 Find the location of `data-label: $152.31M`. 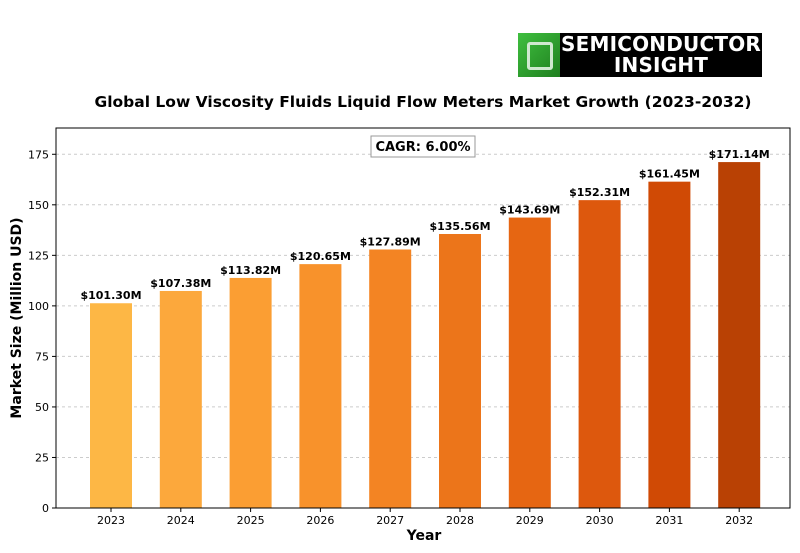

data-label: $152.31M is located at coordinates (599, 192).